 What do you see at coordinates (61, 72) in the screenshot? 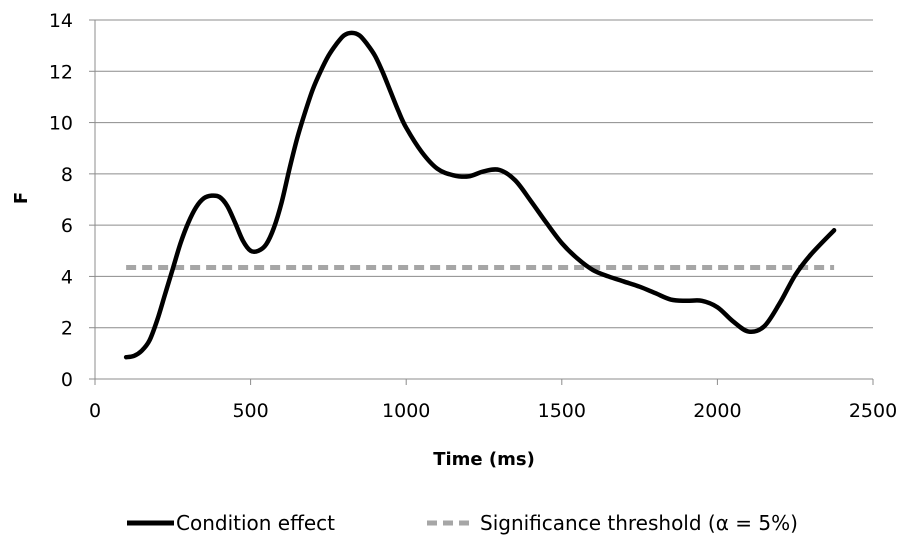
I see `y-tick-label: 12` at bounding box center [61, 72].